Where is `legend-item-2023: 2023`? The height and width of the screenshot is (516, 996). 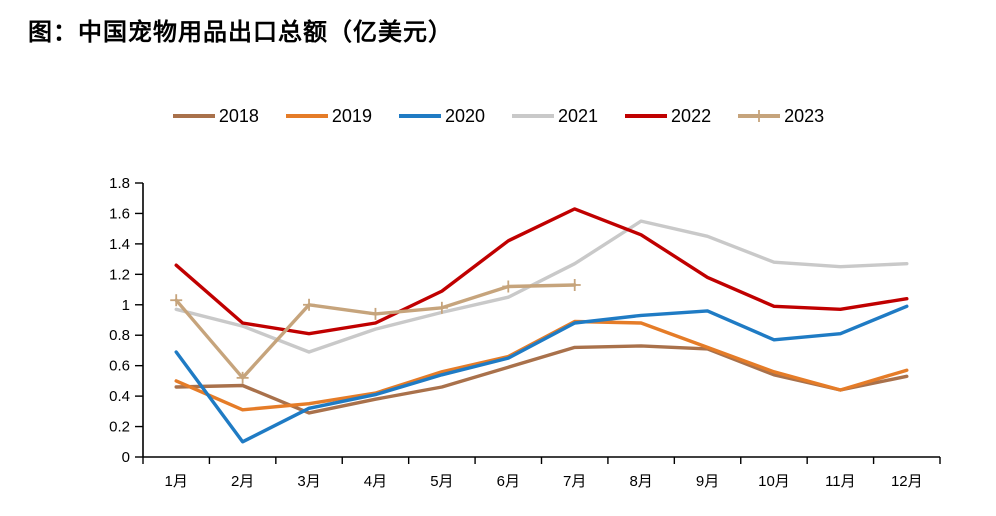
legend-item-2023: 2023 is located at coordinates (780, 116).